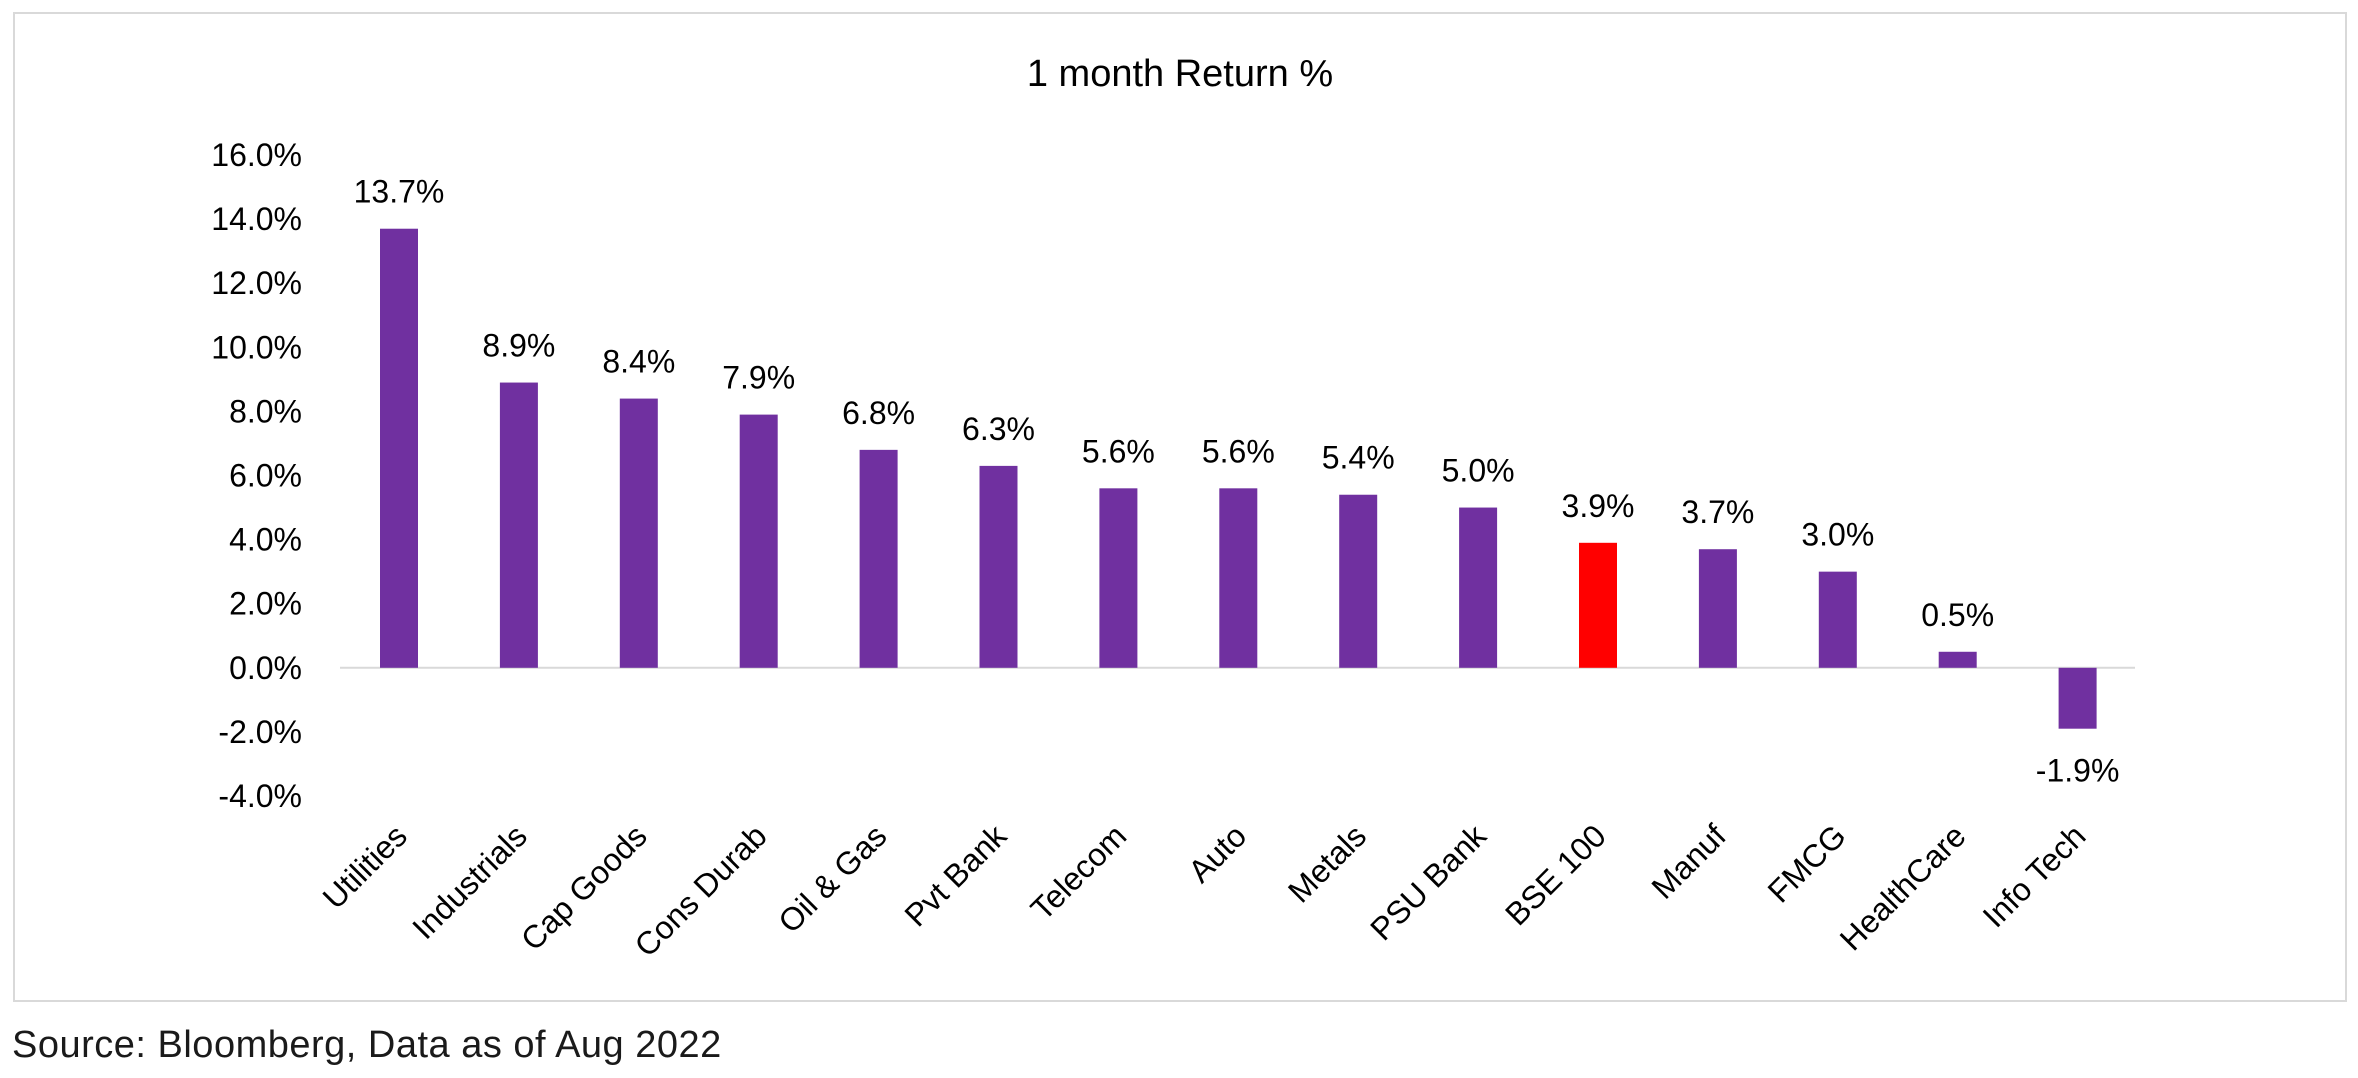 This screenshot has width=2358, height=1078. I want to click on y-tick-label: -4.0%, so click(260, 796).